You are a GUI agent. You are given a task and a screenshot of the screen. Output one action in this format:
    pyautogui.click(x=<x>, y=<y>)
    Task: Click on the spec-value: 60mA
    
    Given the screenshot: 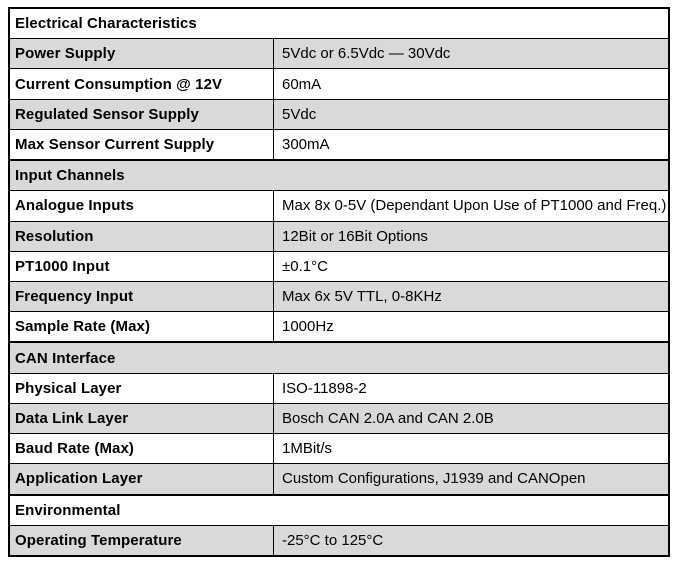 What is the action you would take?
    pyautogui.click(x=470, y=84)
    